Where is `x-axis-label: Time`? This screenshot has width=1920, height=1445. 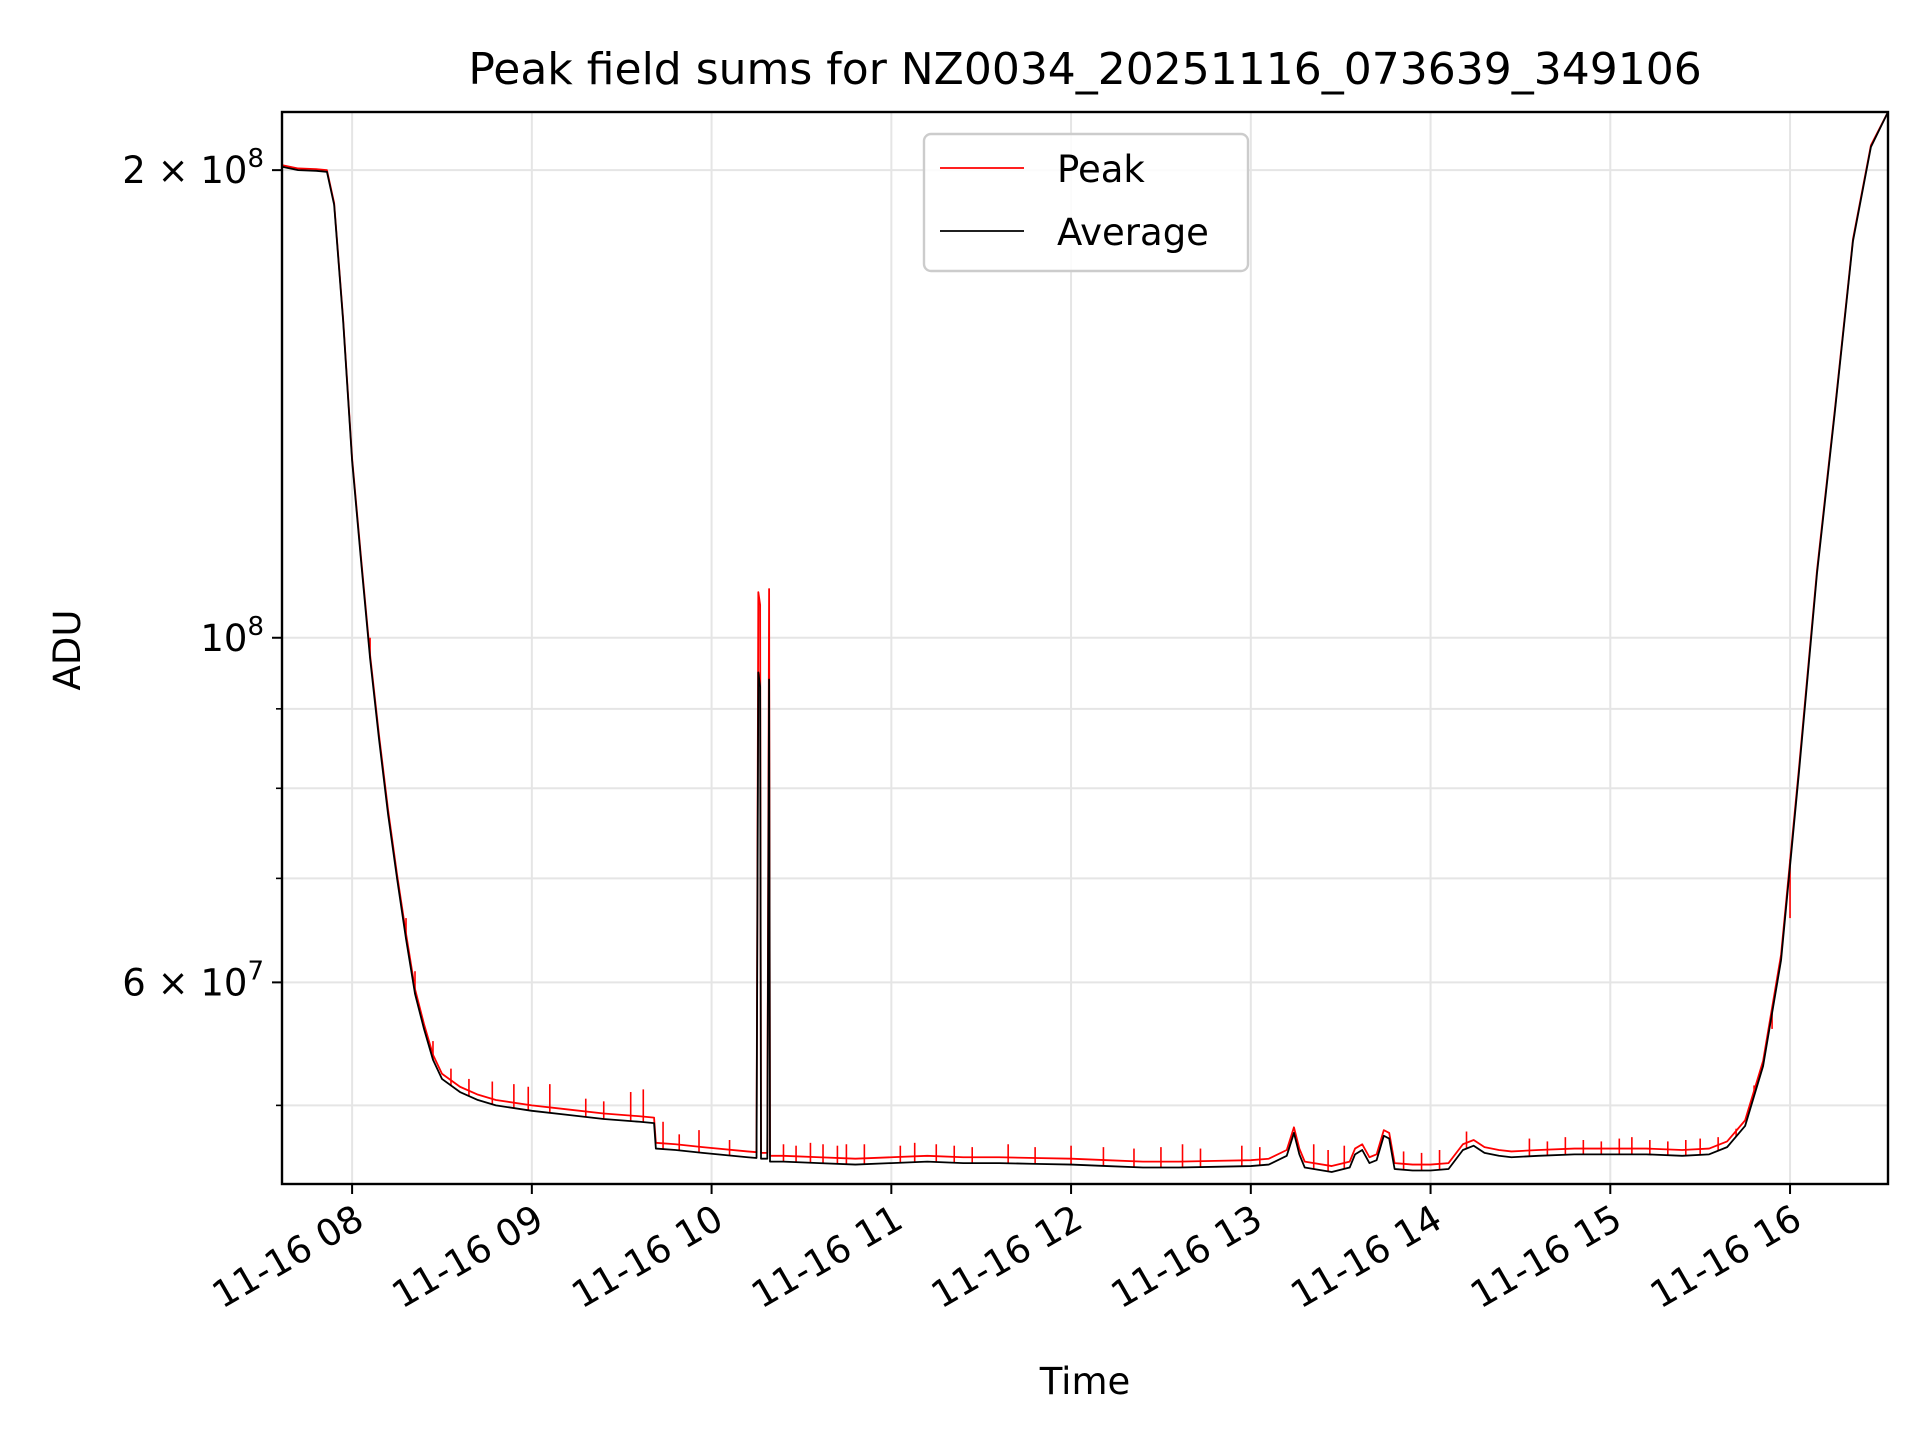
x-axis-label: Time is located at coordinates (1085, 1381).